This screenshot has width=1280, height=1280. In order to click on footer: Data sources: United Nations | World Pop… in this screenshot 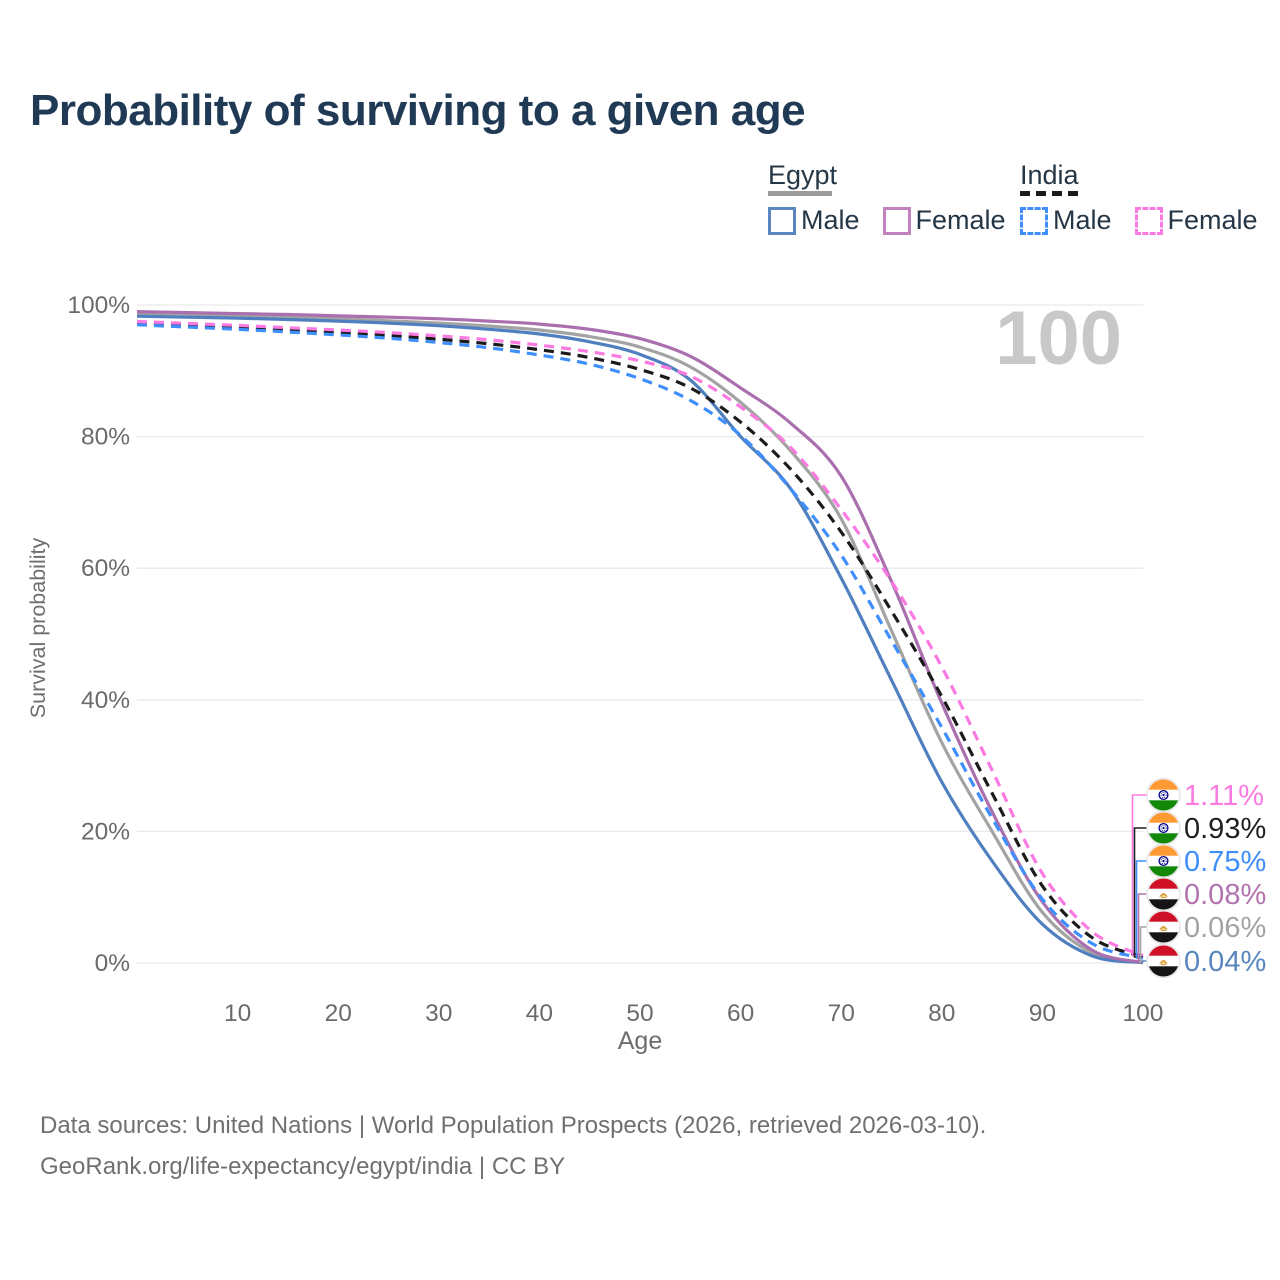, I will do `click(513, 1146)`.